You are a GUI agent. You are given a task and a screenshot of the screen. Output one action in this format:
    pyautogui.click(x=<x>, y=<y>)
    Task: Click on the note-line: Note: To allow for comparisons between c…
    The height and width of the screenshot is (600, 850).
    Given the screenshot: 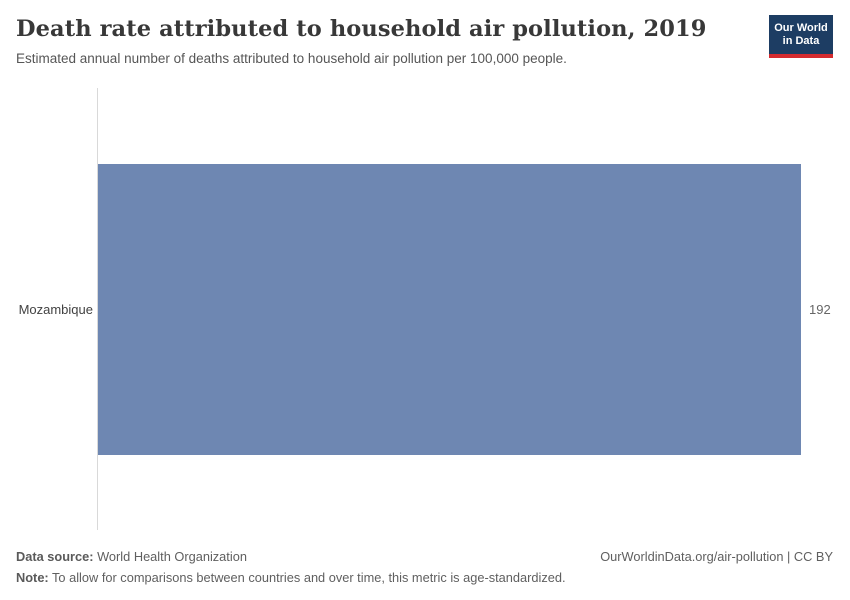 What is the action you would take?
    pyautogui.click(x=424, y=578)
    